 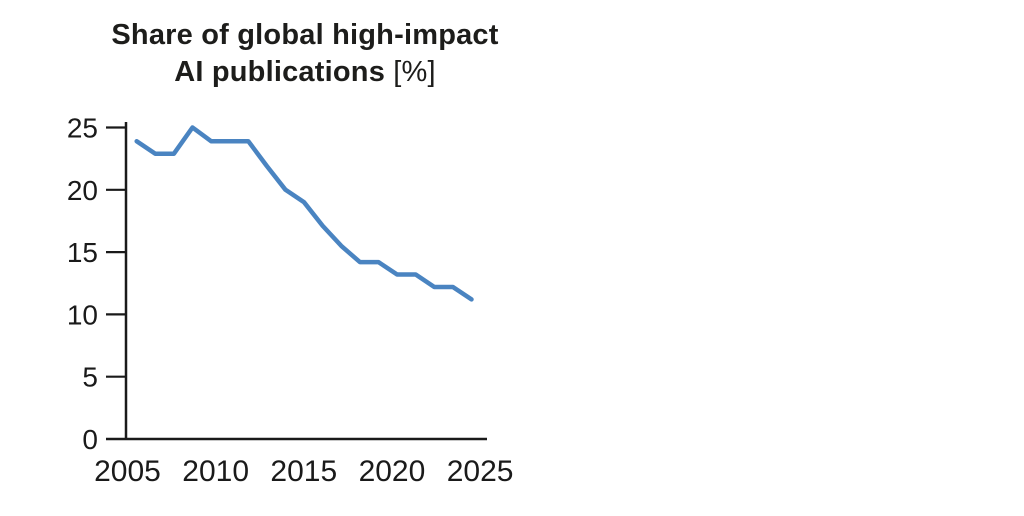 I want to click on chart-title-line2: AI publications [%], so click(x=305, y=72).